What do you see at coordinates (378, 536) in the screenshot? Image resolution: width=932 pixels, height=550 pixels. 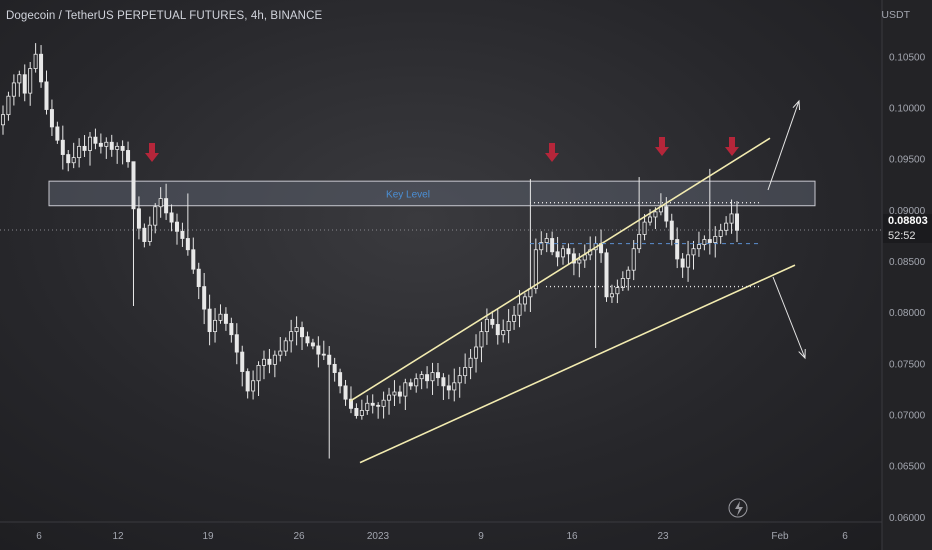 I see `x-tick-label: 2023` at bounding box center [378, 536].